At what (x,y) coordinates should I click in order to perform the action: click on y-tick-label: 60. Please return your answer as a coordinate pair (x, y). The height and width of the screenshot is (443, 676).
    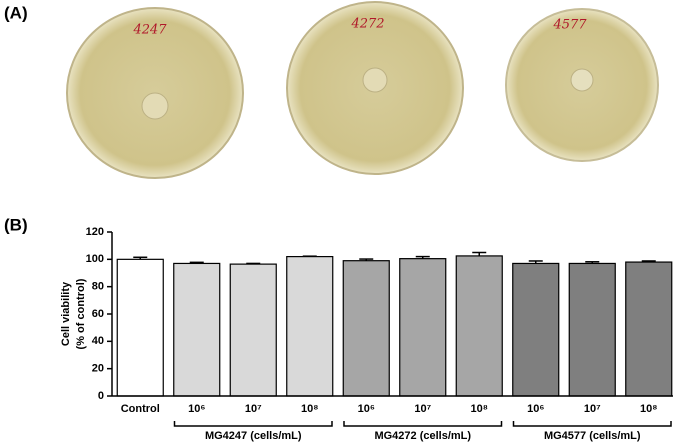
    Looking at the image, I should click on (98, 314).